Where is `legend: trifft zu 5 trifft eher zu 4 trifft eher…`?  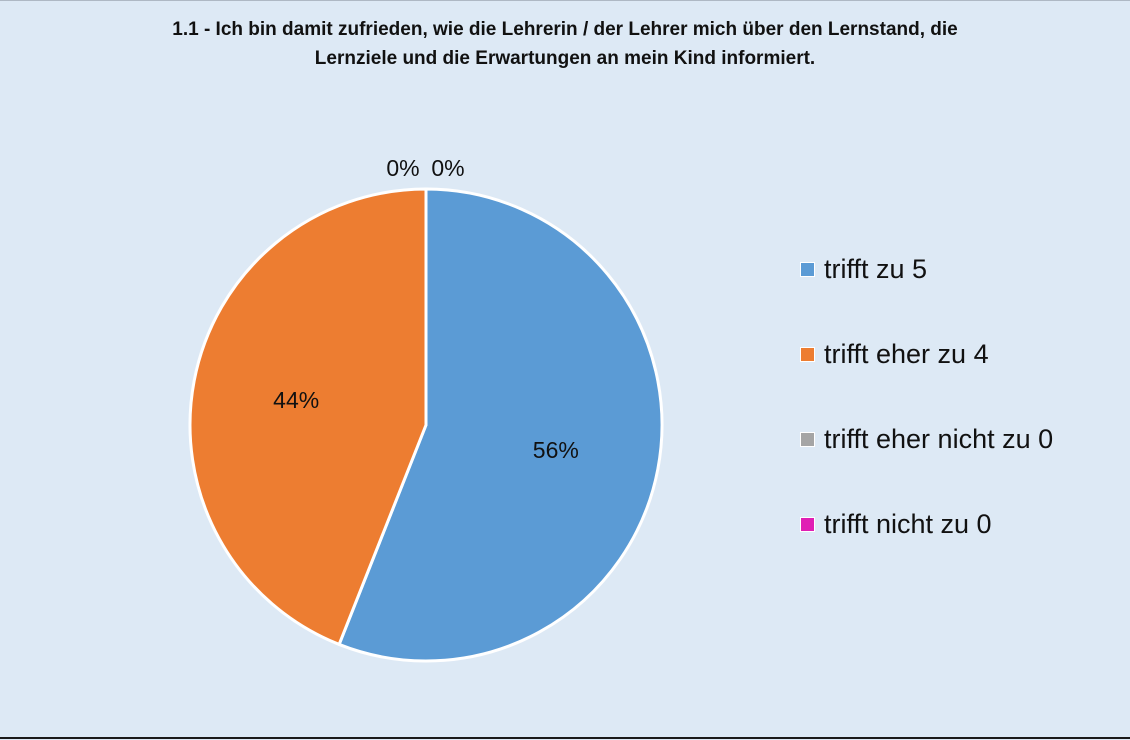
legend: trifft zu 5 trifft eher zu 4 trifft eher… is located at coordinates (926, 421).